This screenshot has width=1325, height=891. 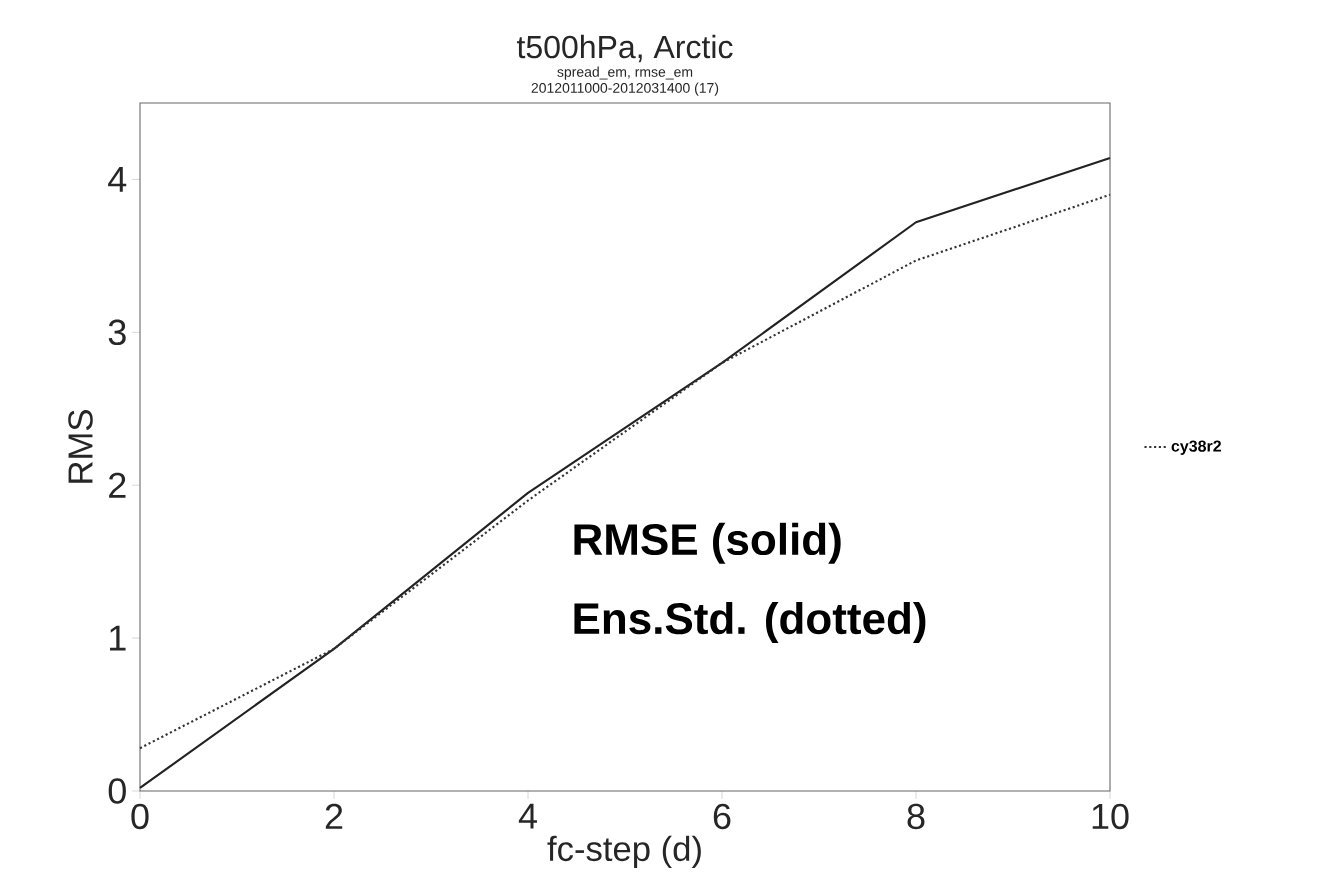 I want to click on y-tick-label: 0, so click(x=117, y=791).